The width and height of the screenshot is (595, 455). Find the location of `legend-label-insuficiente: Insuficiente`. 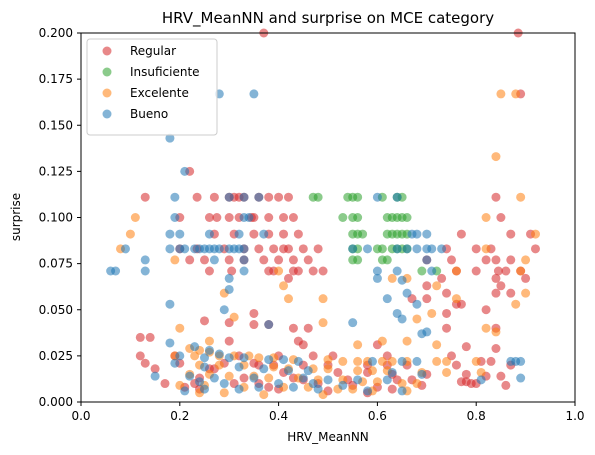

legend-label-insuficiente: Insuficiente is located at coordinates (165, 72).